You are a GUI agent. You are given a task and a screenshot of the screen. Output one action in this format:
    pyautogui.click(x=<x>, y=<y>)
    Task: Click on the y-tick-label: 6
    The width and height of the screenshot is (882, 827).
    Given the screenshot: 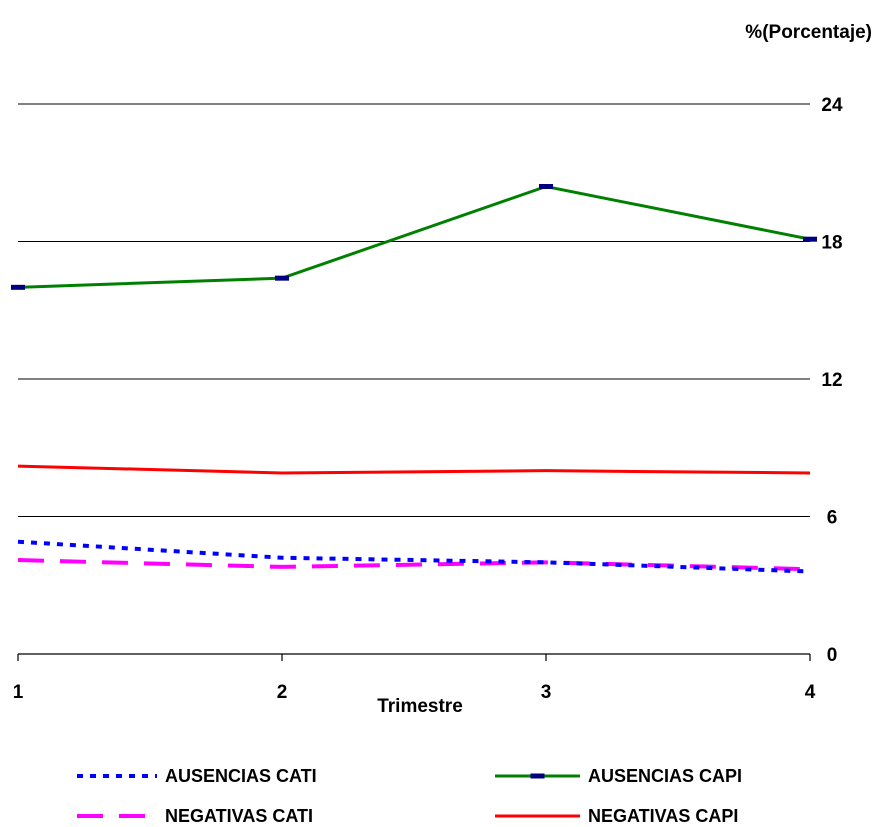 What is the action you would take?
    pyautogui.click(x=832, y=518)
    